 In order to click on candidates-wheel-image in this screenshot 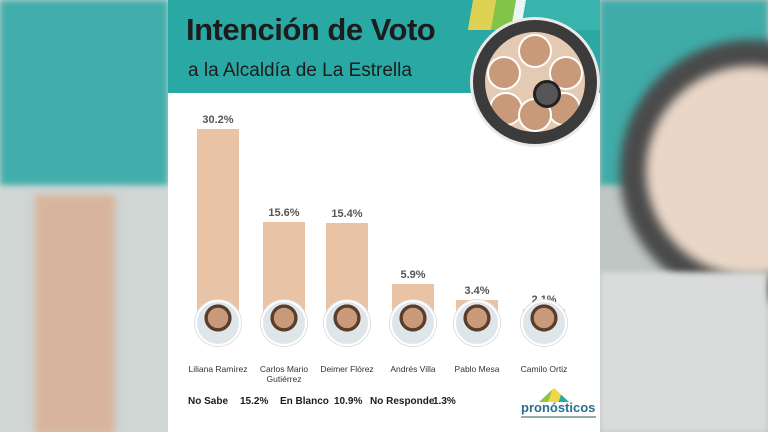, I will do `click(535, 82)`.